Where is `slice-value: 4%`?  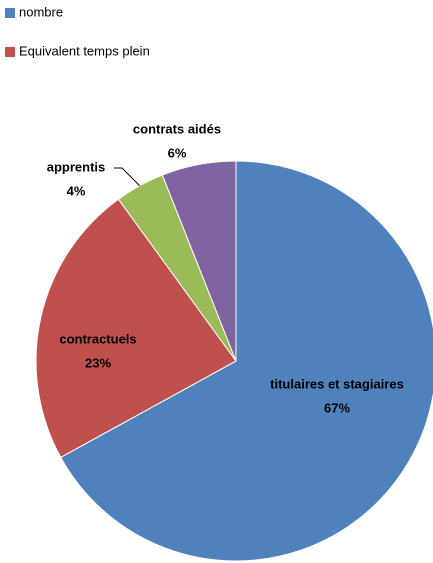
slice-value: 4% is located at coordinates (76, 190).